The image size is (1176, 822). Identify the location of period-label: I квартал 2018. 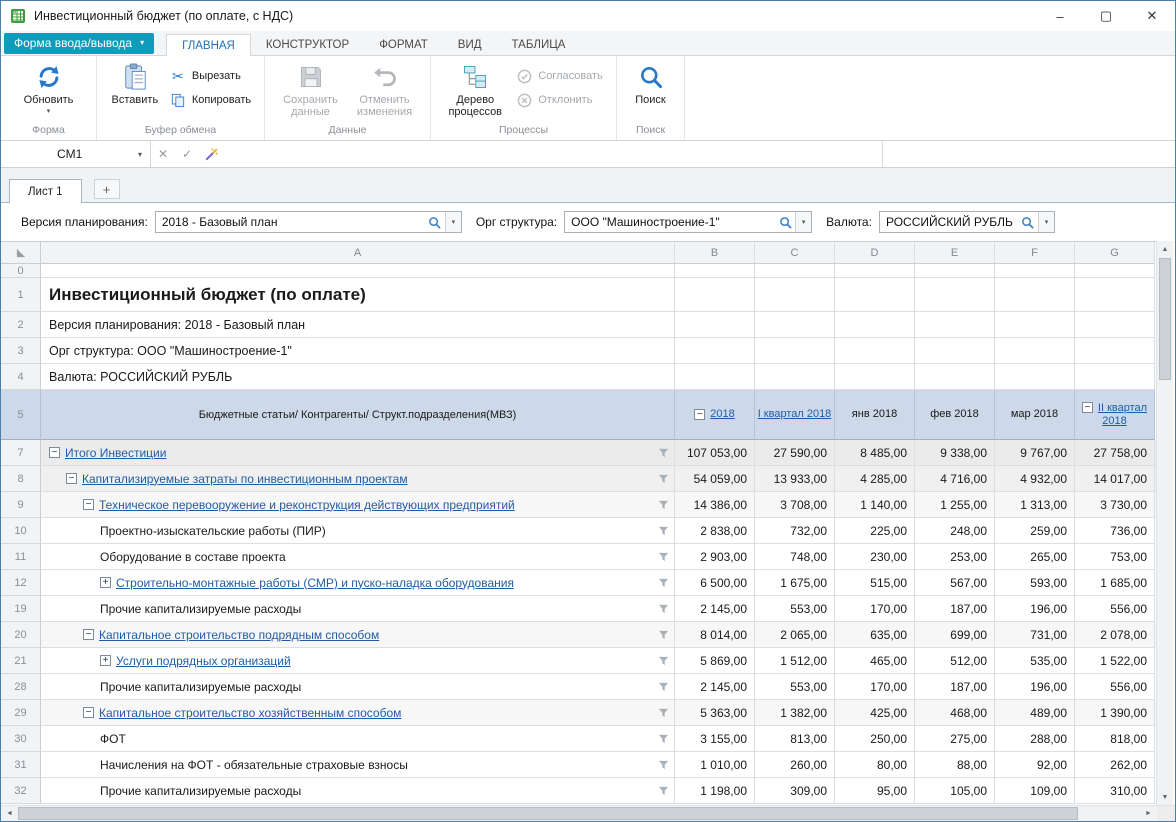
(794, 414).